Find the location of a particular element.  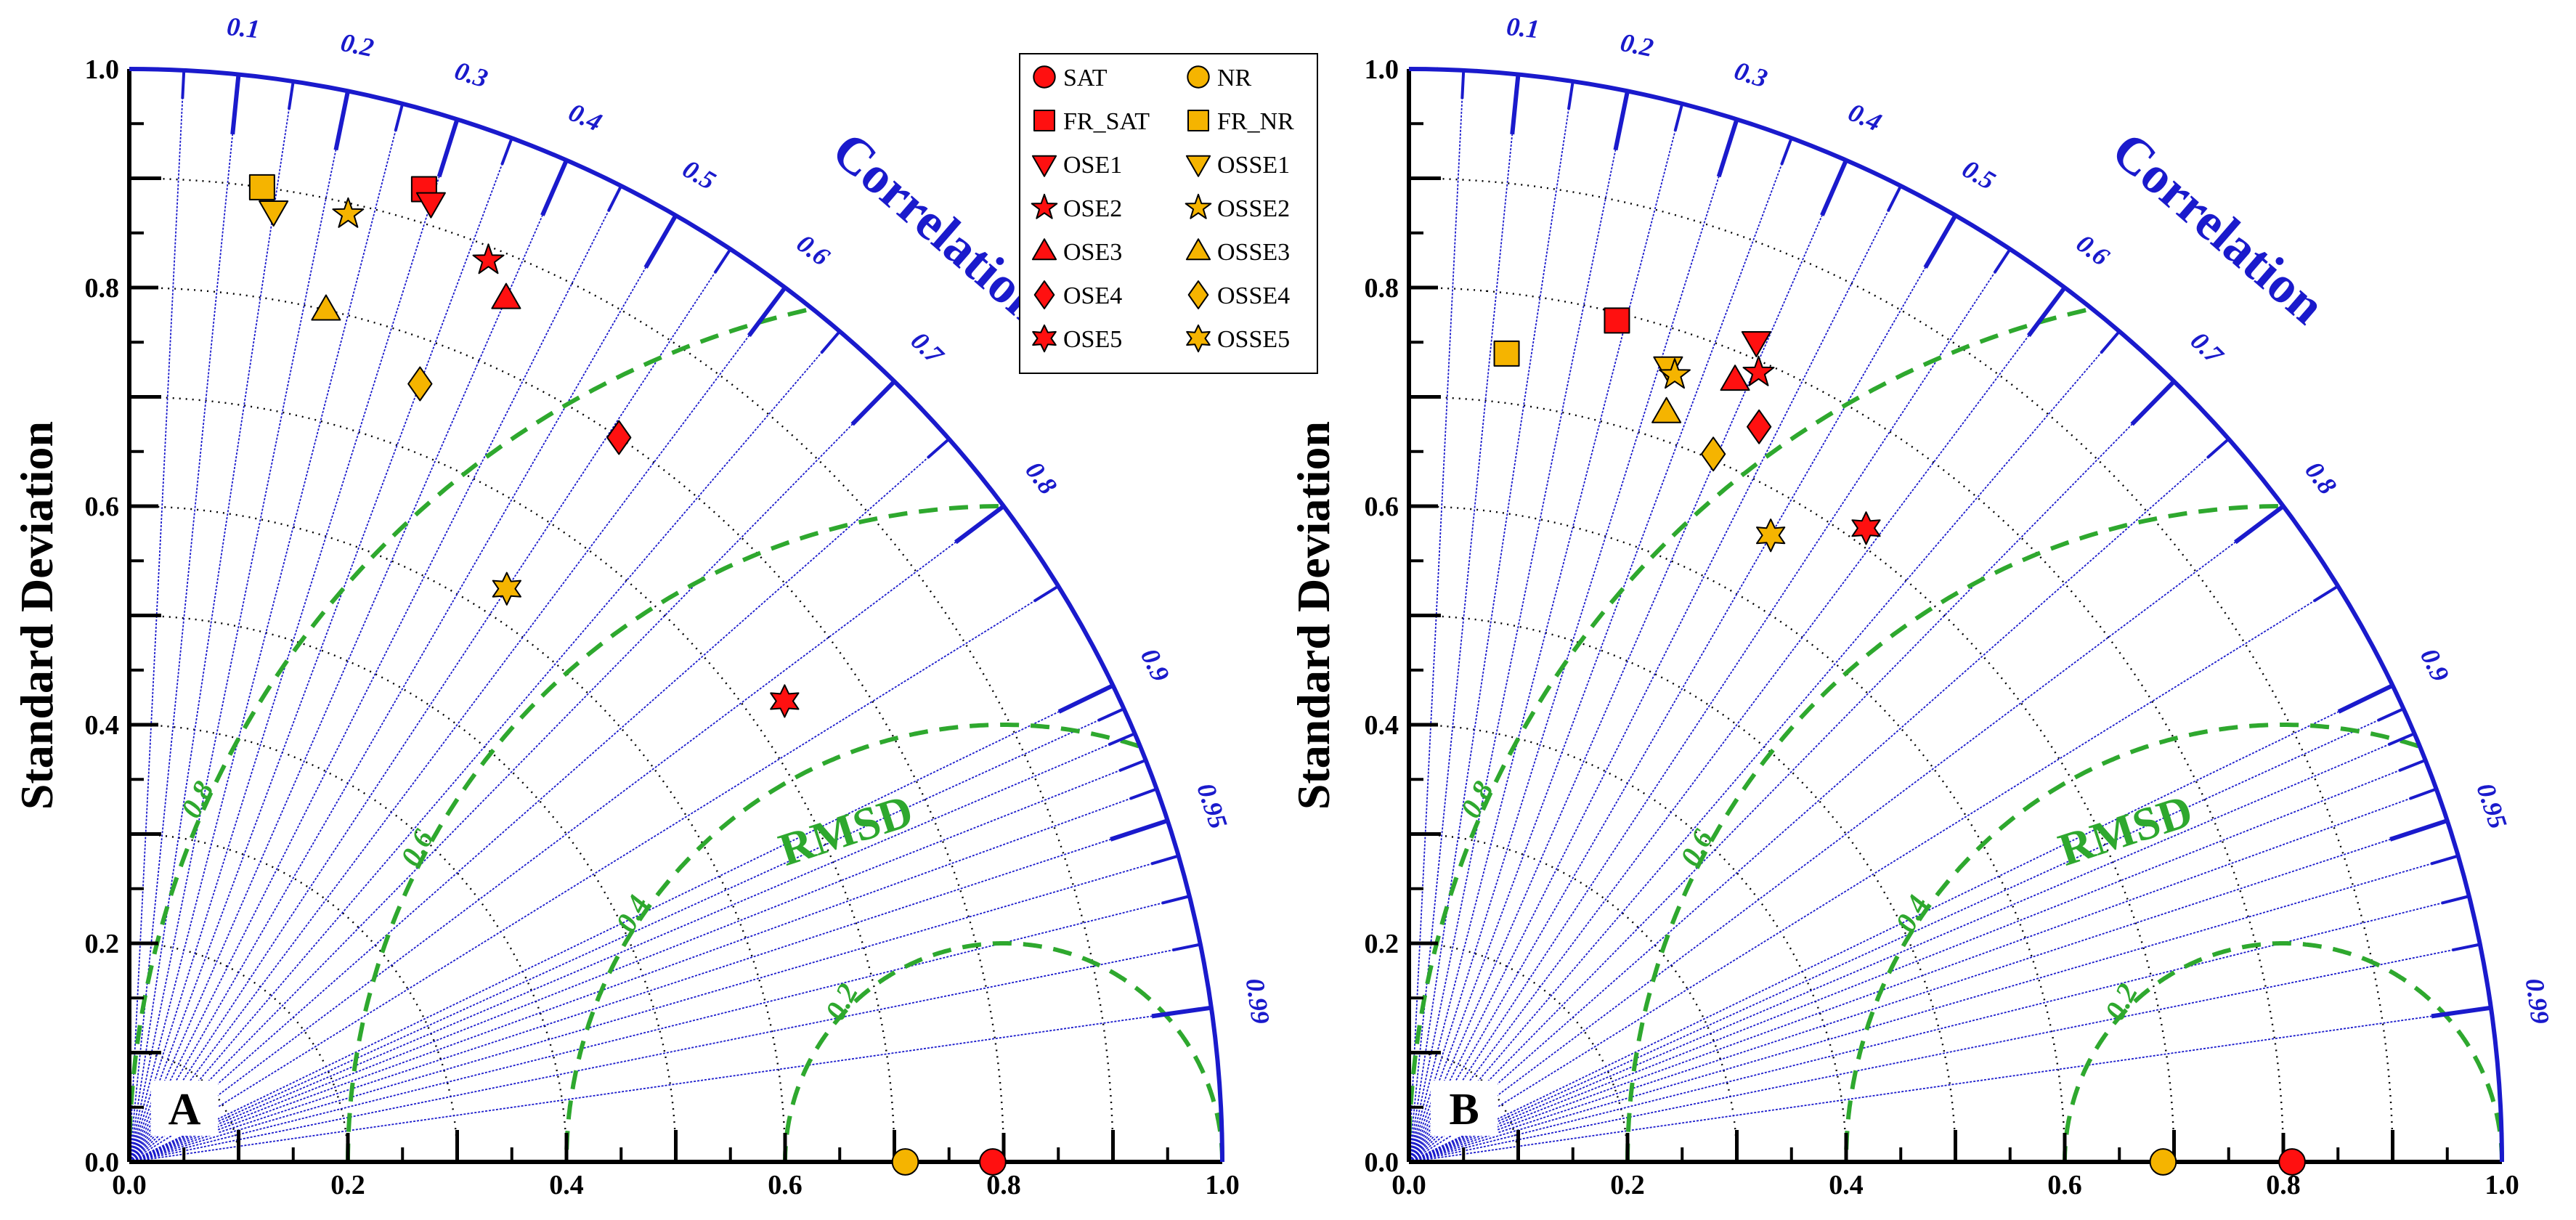

correlation-tick-label: 0.9 is located at coordinates (1156, 665).